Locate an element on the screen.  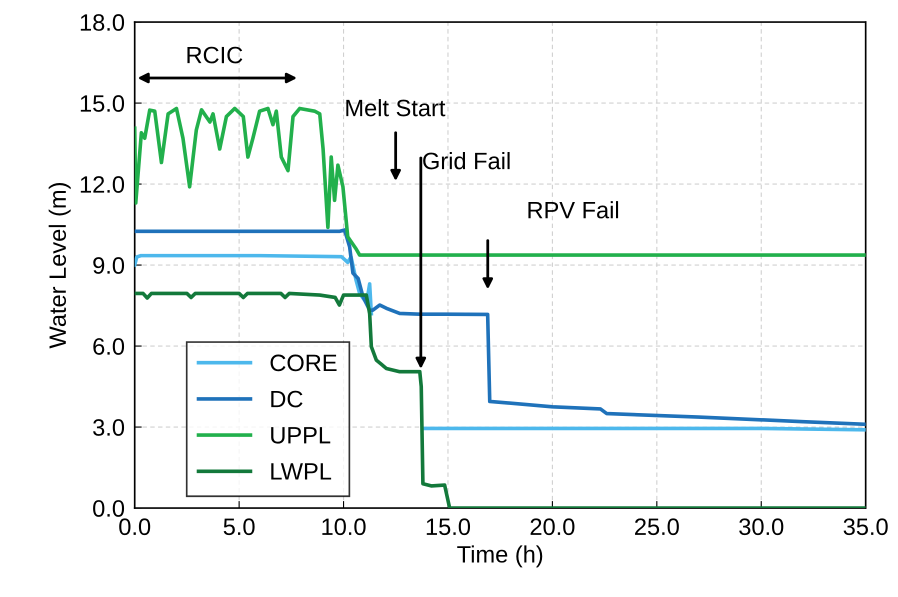
y-tick-label: 6.0 is located at coordinates (108, 346).